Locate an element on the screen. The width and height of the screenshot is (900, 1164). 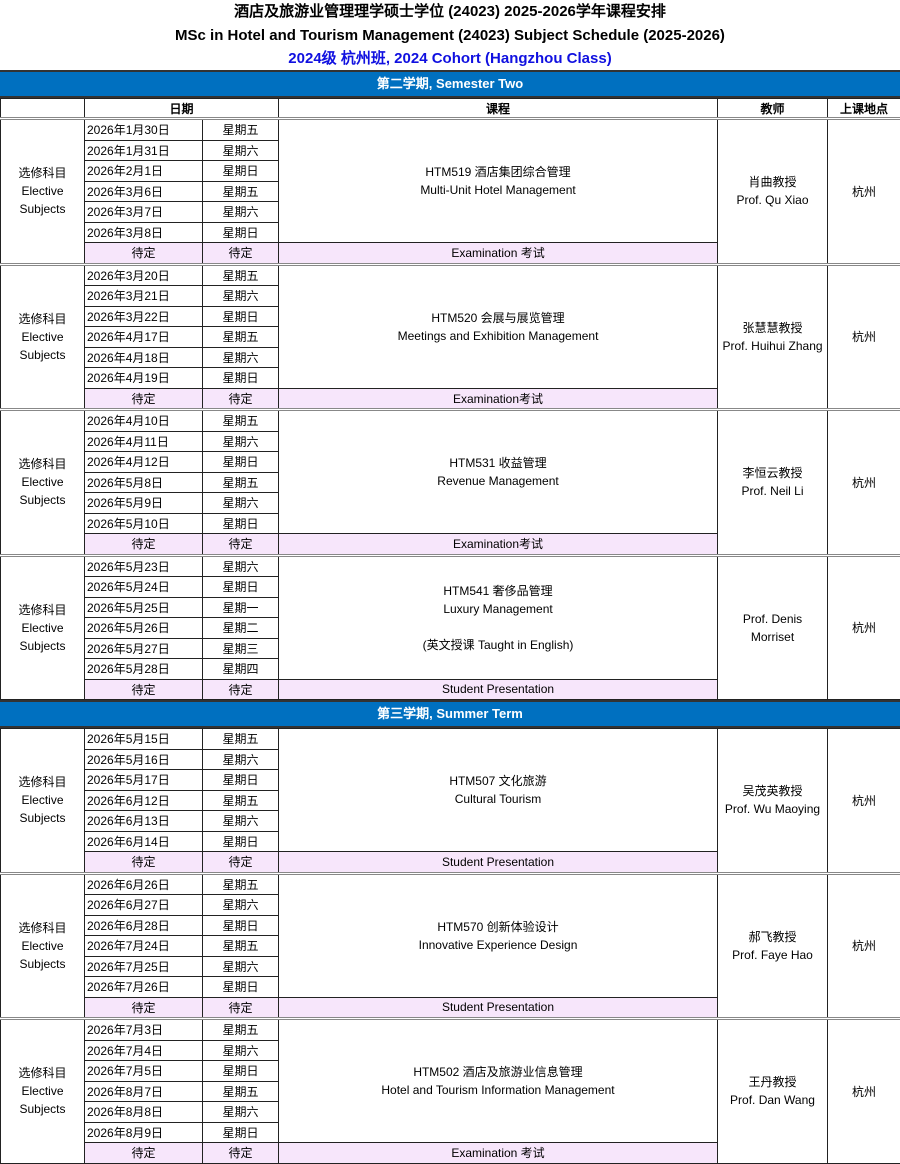
session-date: 2026年7月24日 is located at coordinates (144, 946).